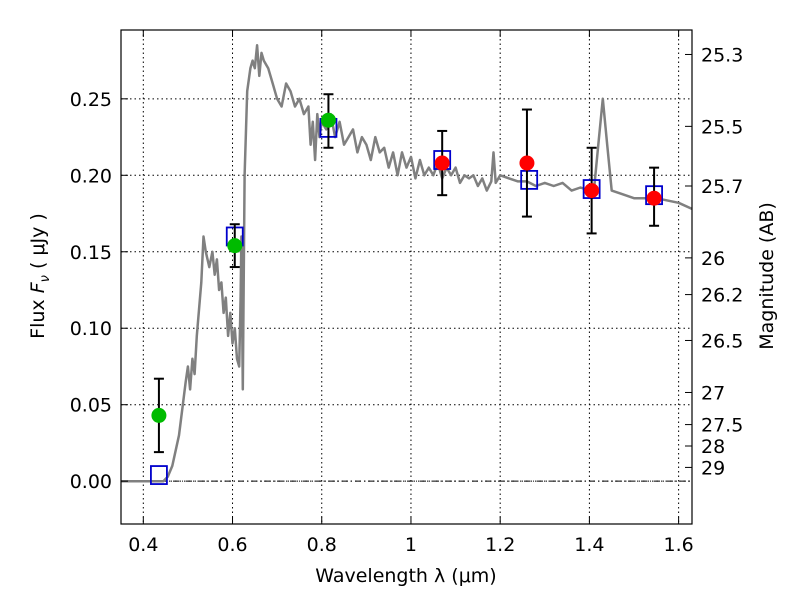 This screenshot has height=600, width=800. Describe the element at coordinates (722, 55) in the screenshot. I see `right-tick-label: 25.3` at that location.